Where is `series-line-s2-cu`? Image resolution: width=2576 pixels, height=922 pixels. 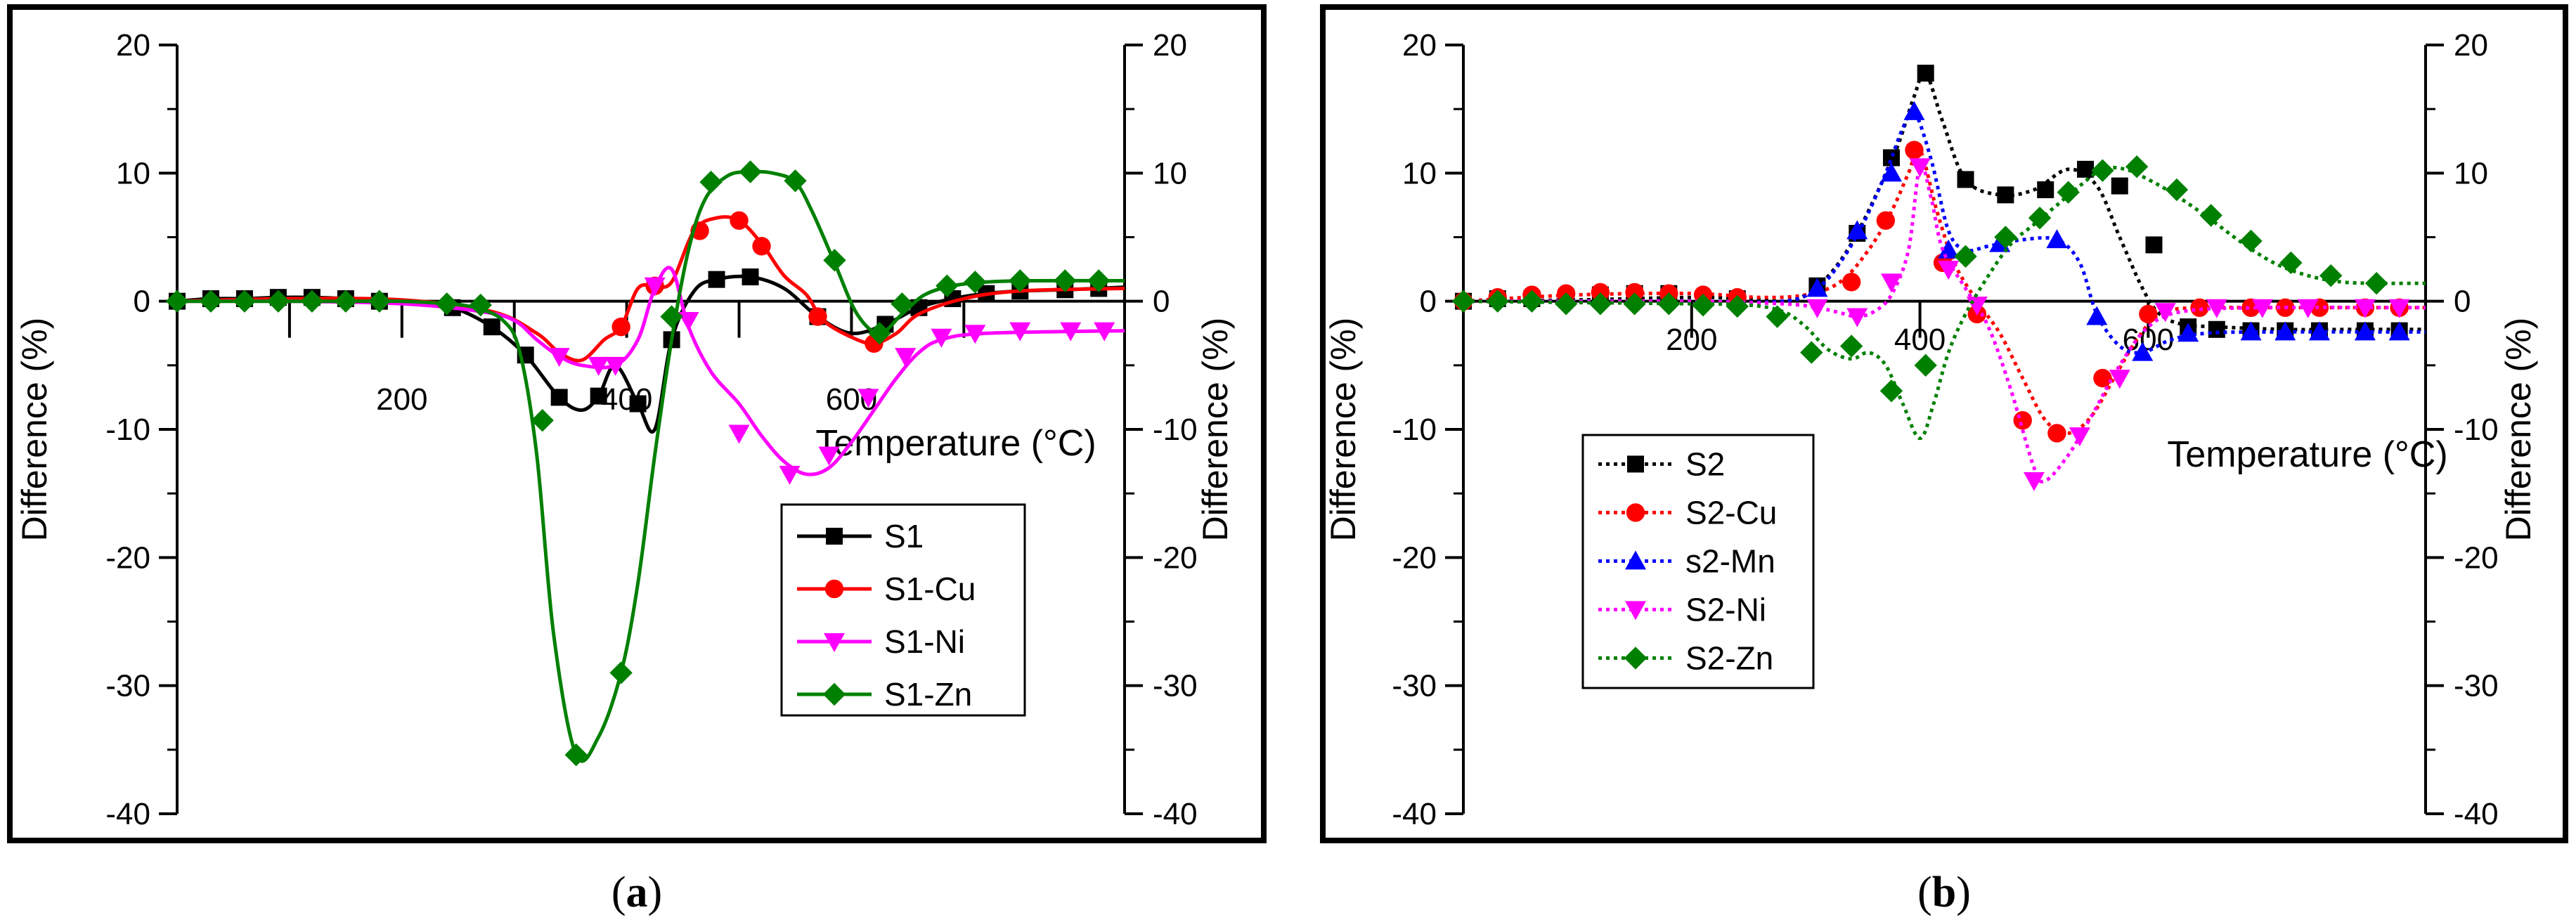 series-line-s2-cu is located at coordinates (1945, 291).